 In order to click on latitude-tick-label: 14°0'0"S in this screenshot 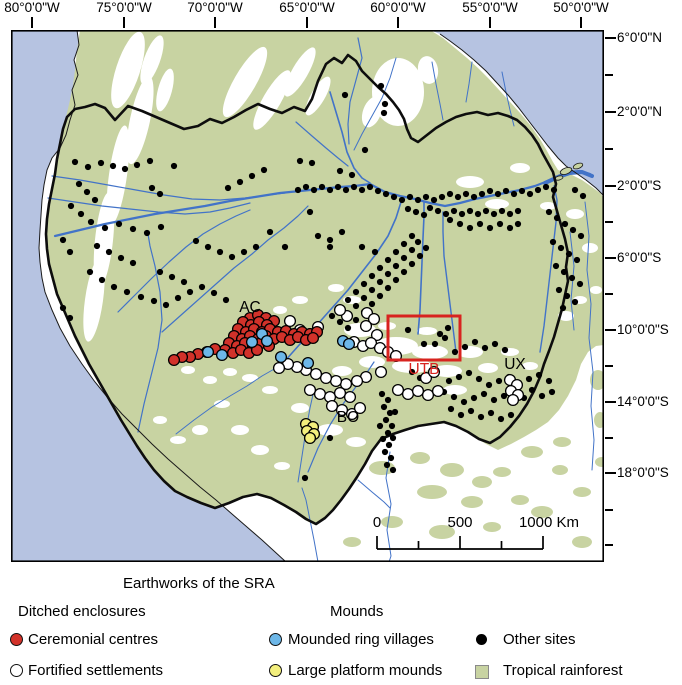, I will do `click(643, 401)`.